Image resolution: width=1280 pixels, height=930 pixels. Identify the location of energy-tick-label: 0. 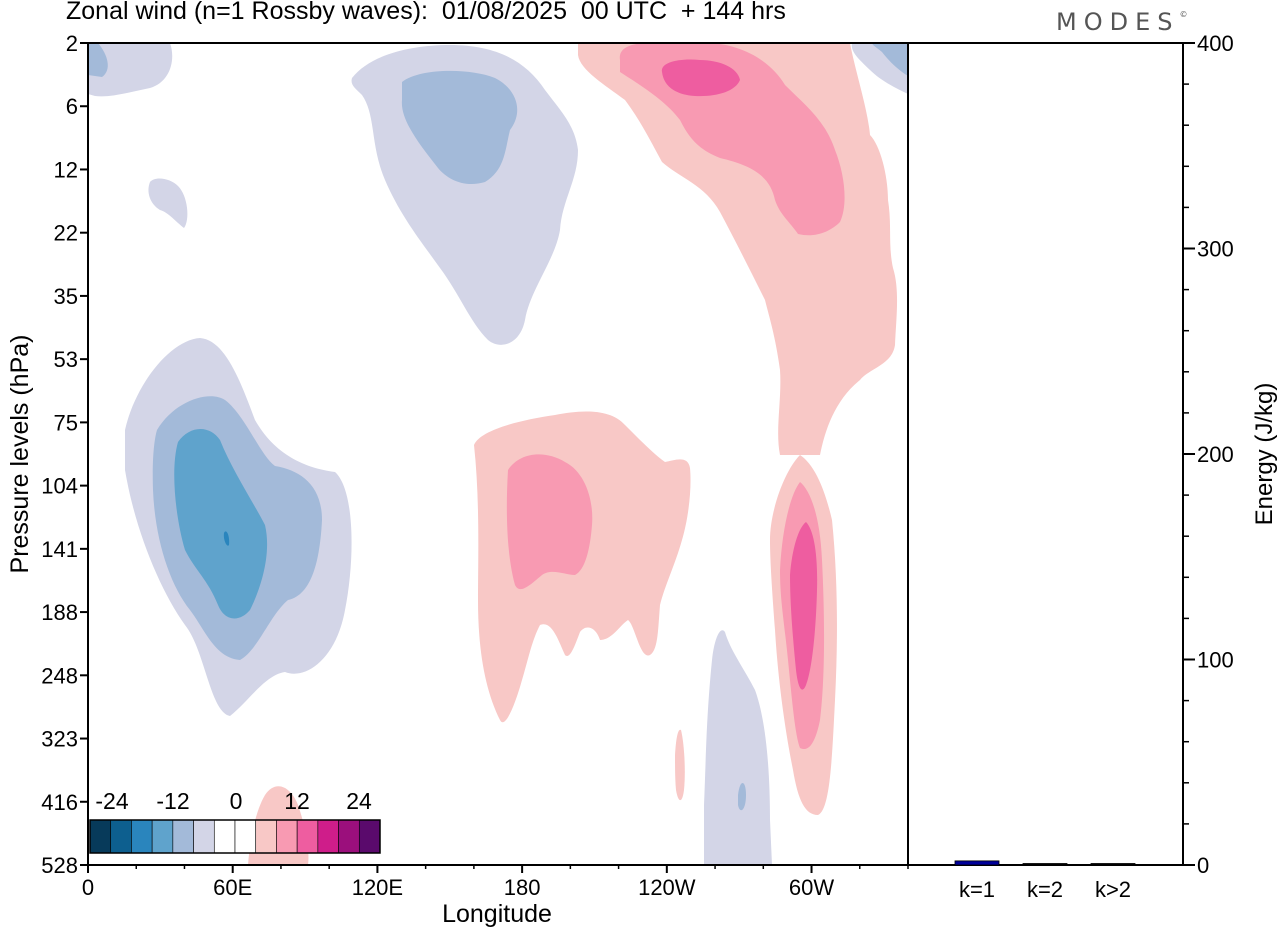
(1203, 865).